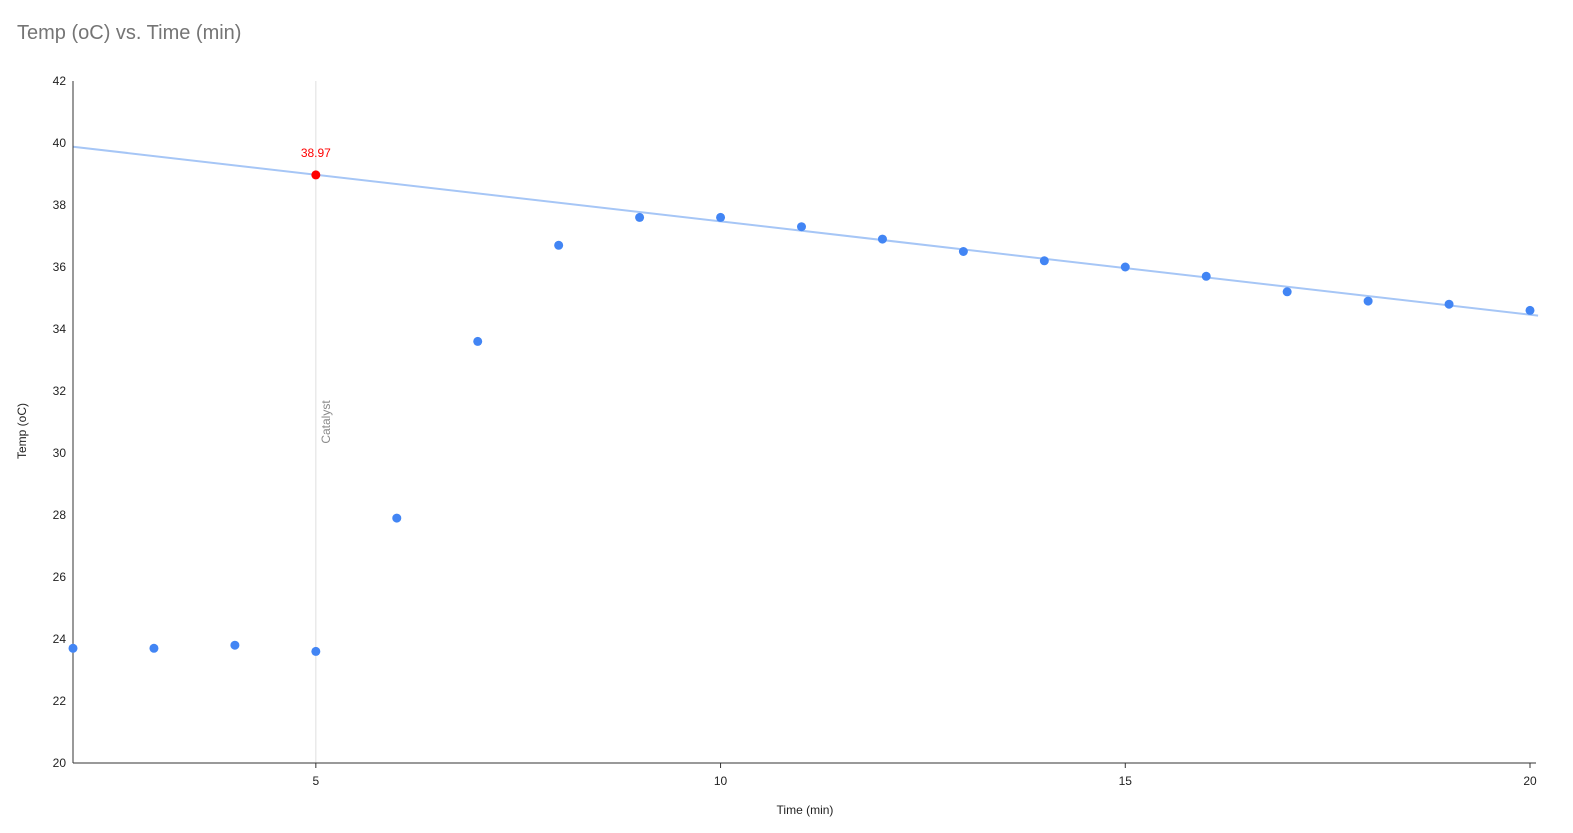 The image size is (1573, 833). I want to click on chart-title: Temp (oC) vs. Time (min), so click(129, 33).